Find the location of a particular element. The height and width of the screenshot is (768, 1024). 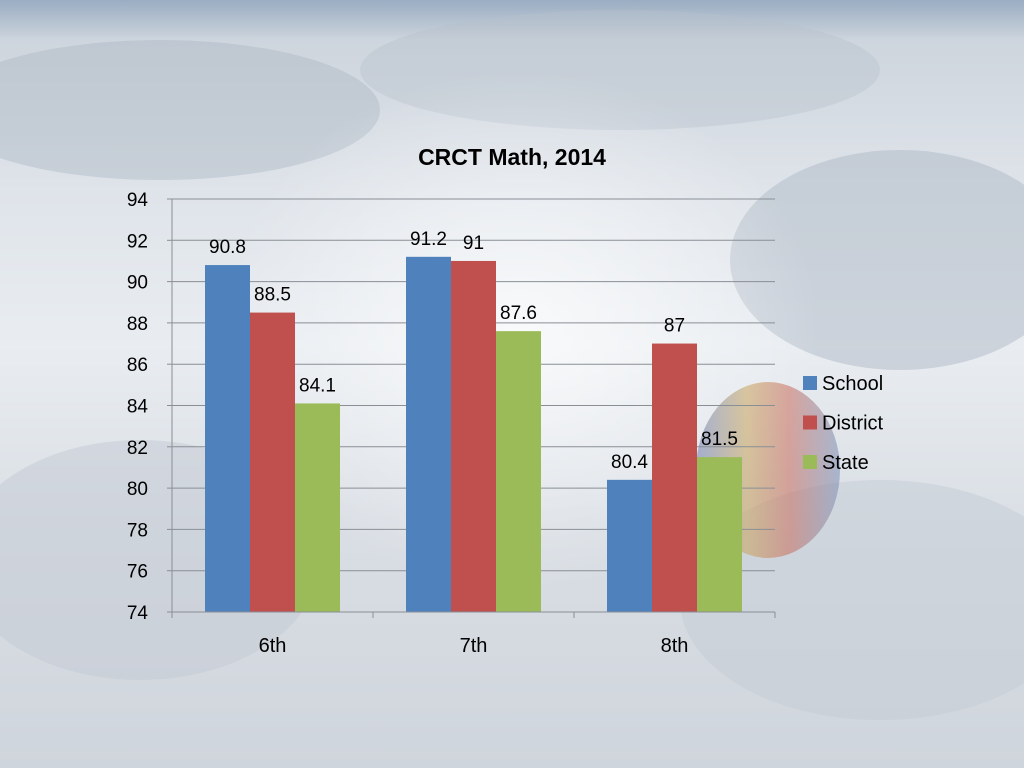

bar-state-8th is located at coordinates (719, 534).